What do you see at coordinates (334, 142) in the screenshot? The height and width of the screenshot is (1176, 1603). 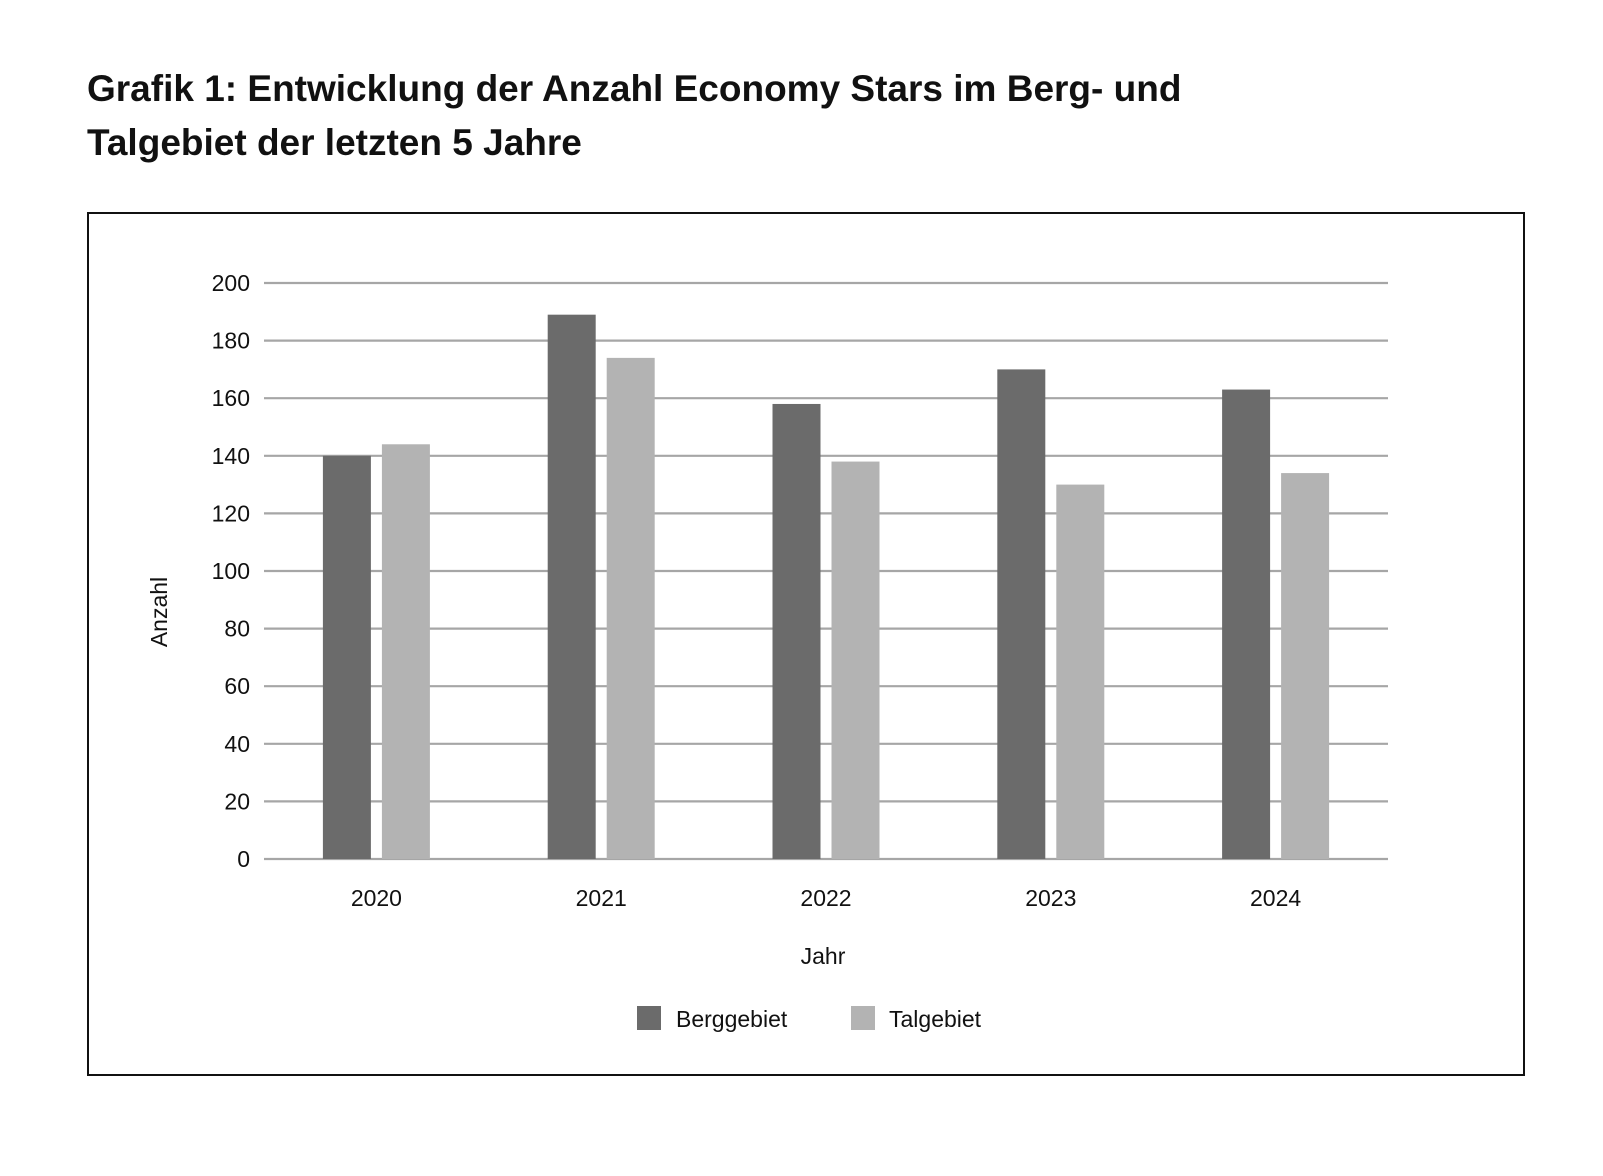 I see `title-line-2: Talgebiet der letzten 5 Jahre` at bounding box center [334, 142].